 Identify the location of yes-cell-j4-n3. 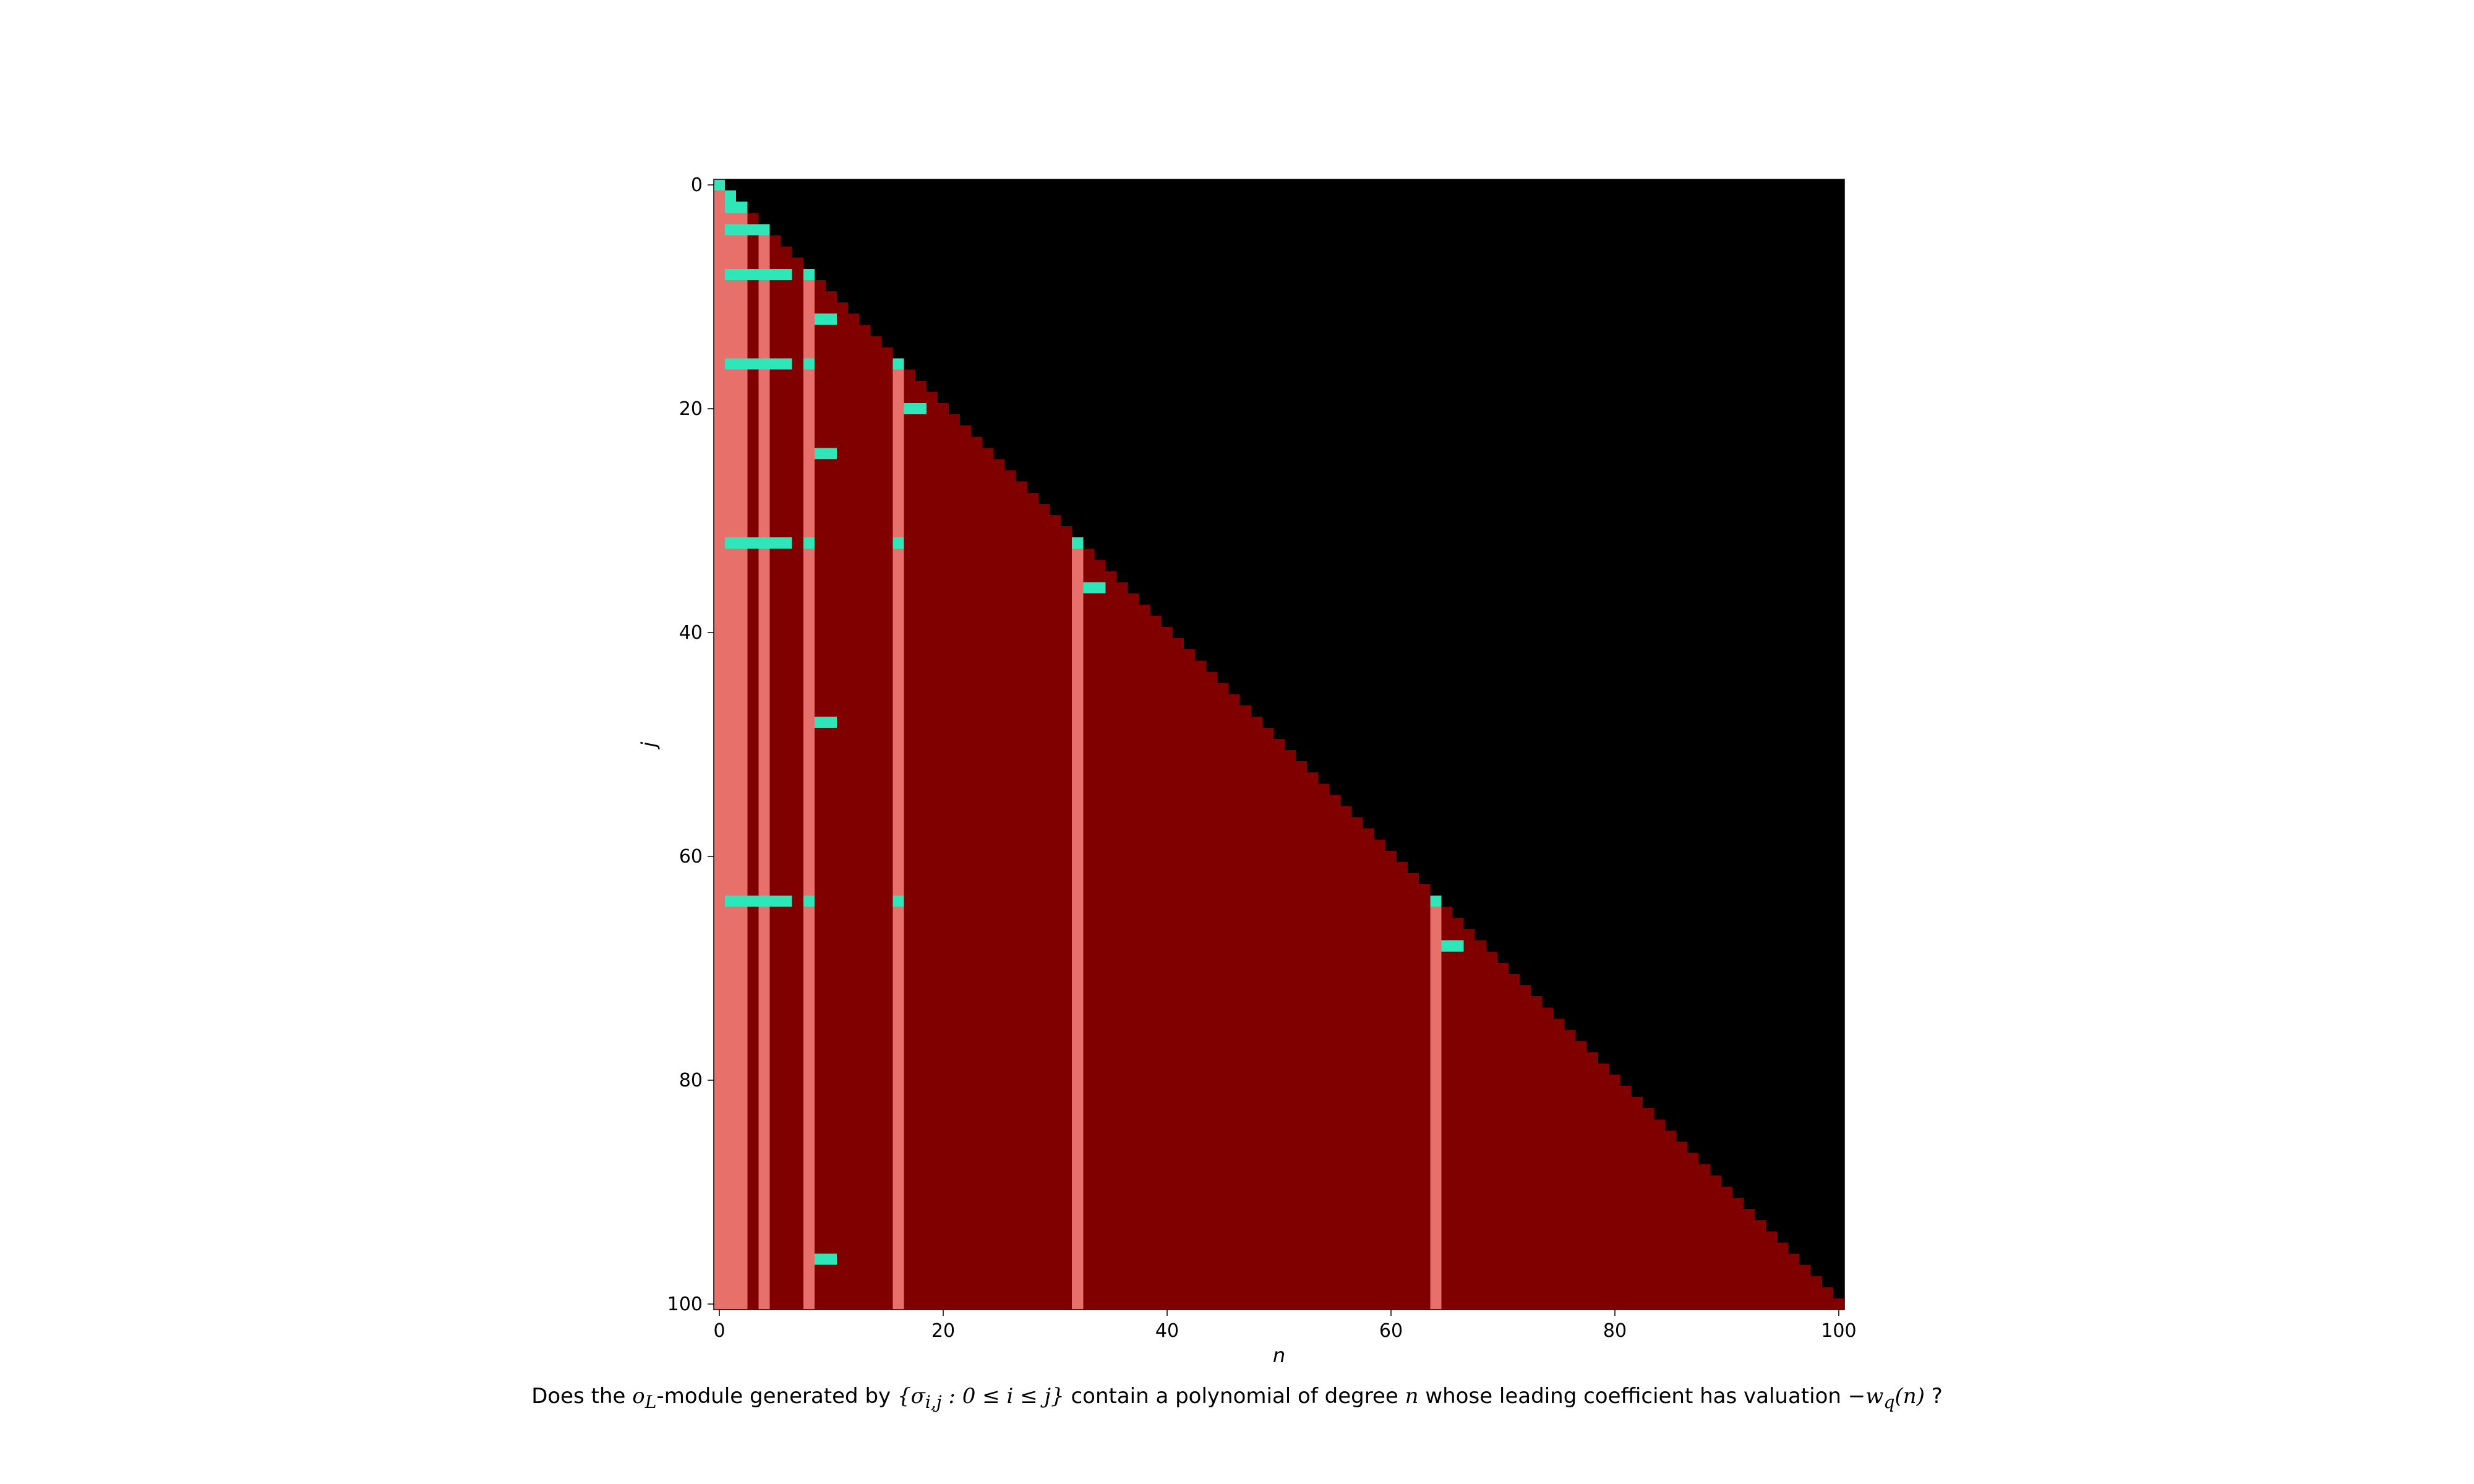
(753, 230).